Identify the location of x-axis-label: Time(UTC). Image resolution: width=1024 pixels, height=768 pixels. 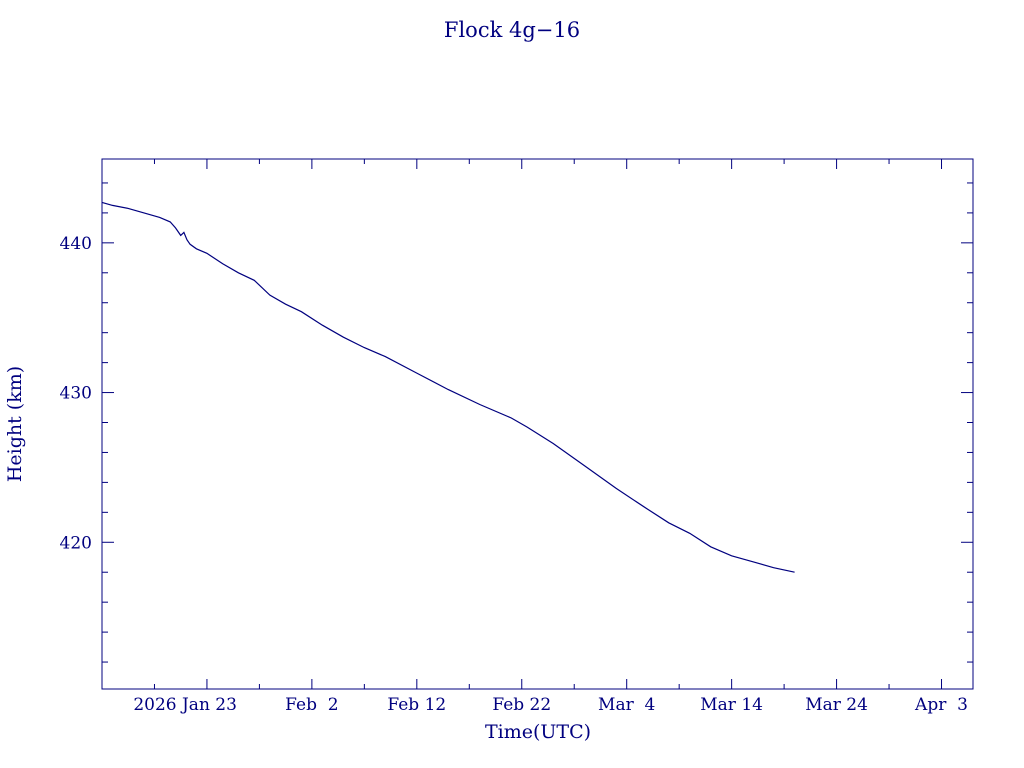
(538, 732).